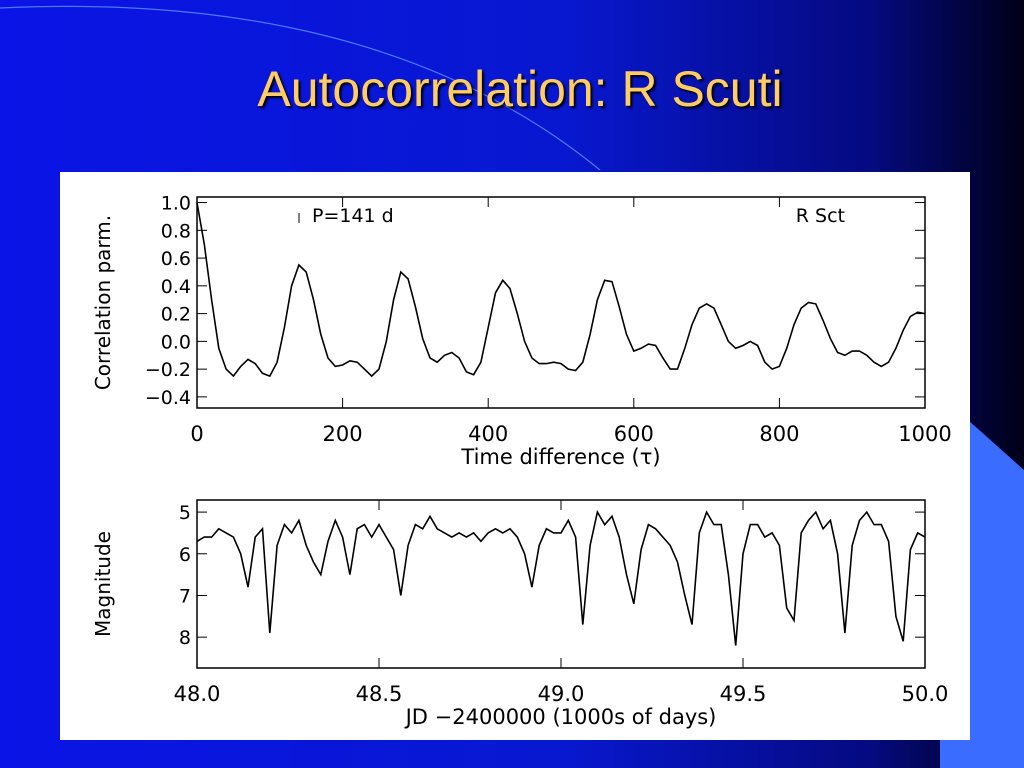  Describe the element at coordinates (185, 555) in the screenshot. I see `y-tick-label: 6` at that location.